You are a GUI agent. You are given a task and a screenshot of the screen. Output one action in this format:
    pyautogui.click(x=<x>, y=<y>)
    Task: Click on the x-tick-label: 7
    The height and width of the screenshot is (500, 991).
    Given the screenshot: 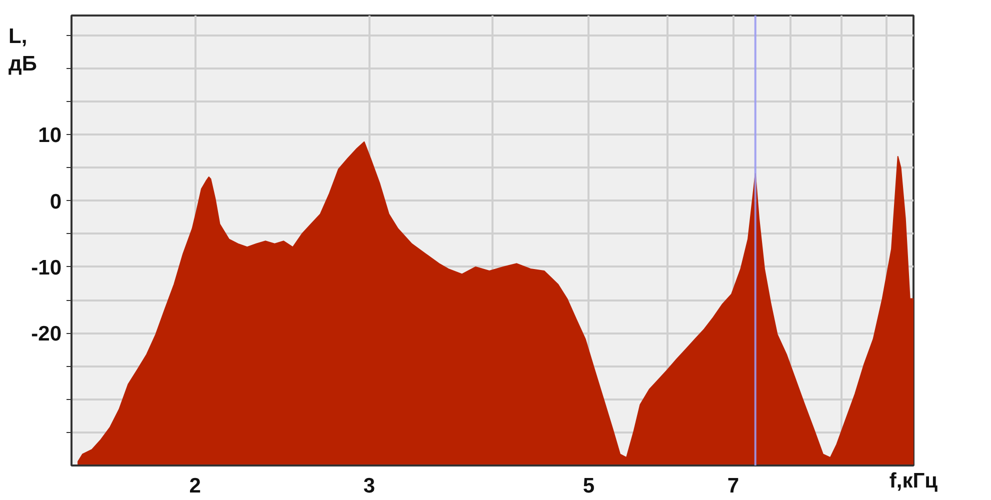 What is the action you would take?
    pyautogui.click(x=733, y=486)
    